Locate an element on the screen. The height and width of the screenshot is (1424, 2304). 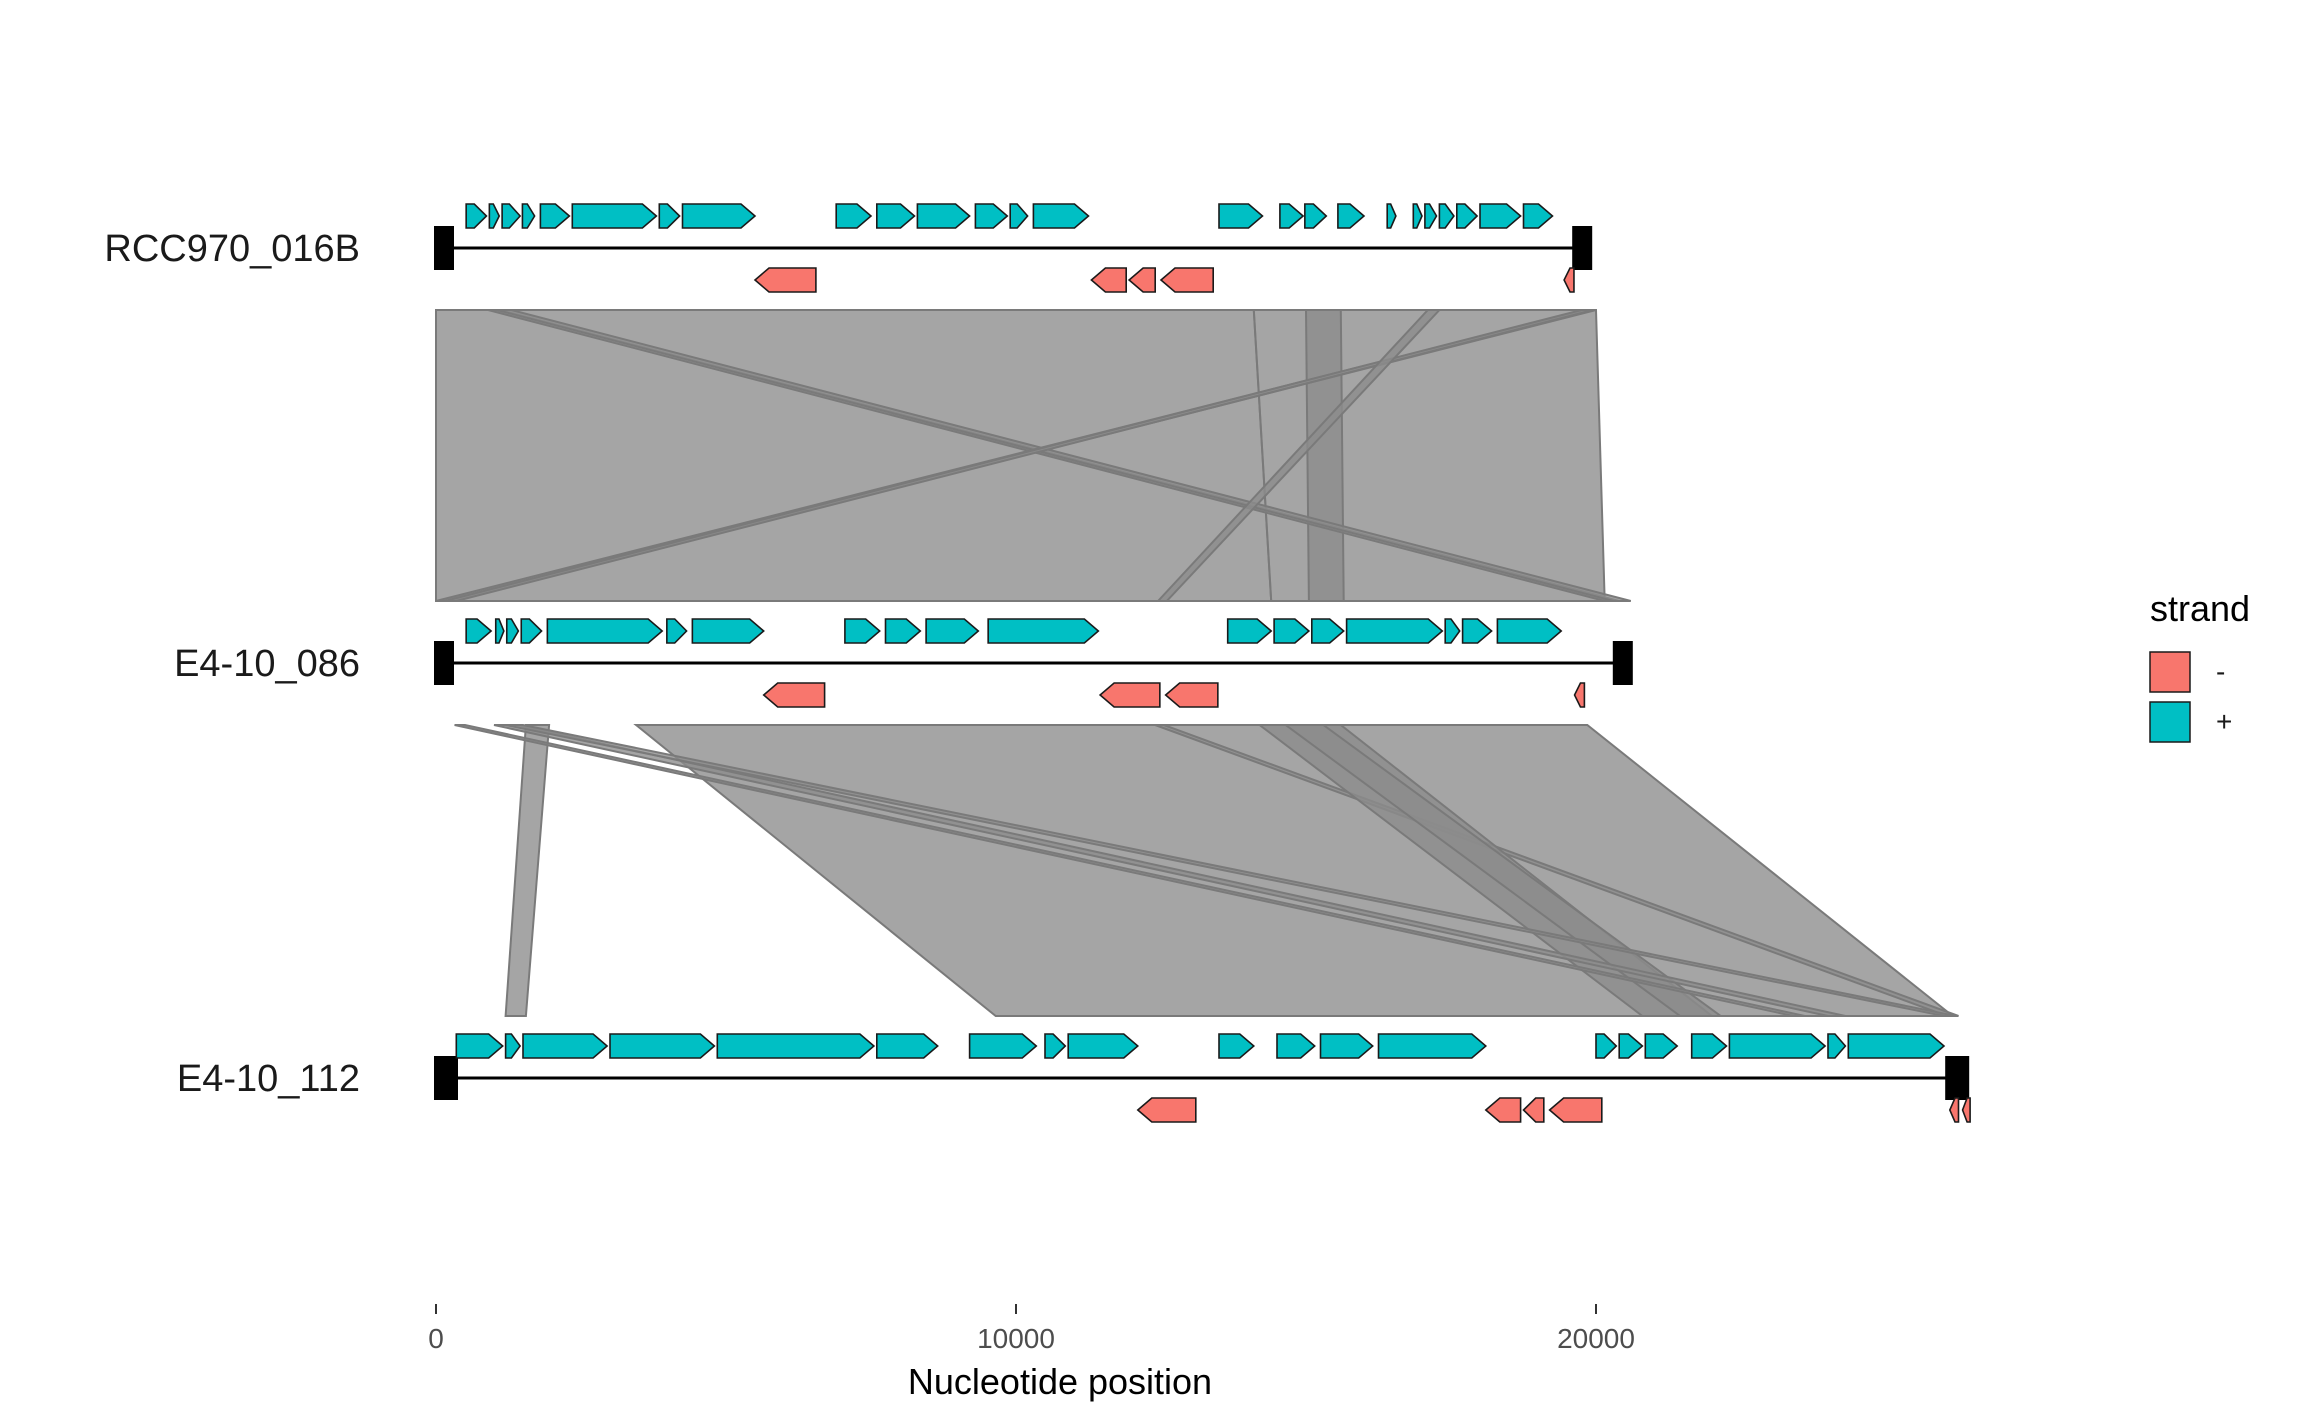
sequence-labels: RCC970_016B E4-10_086 E4-10_112 is located at coordinates (232, 664).